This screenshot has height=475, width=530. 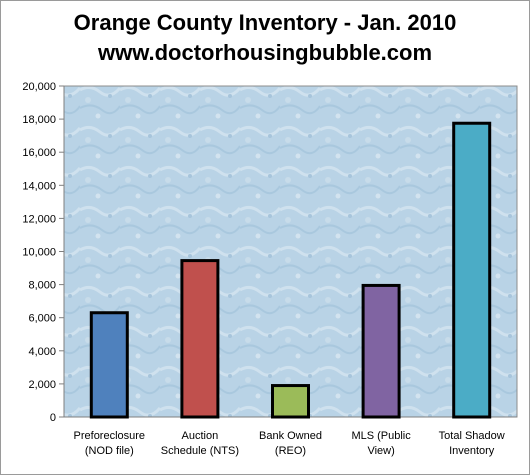 What do you see at coordinates (39, 120) in the screenshot?
I see `y-tick-label: 18,000` at bounding box center [39, 120].